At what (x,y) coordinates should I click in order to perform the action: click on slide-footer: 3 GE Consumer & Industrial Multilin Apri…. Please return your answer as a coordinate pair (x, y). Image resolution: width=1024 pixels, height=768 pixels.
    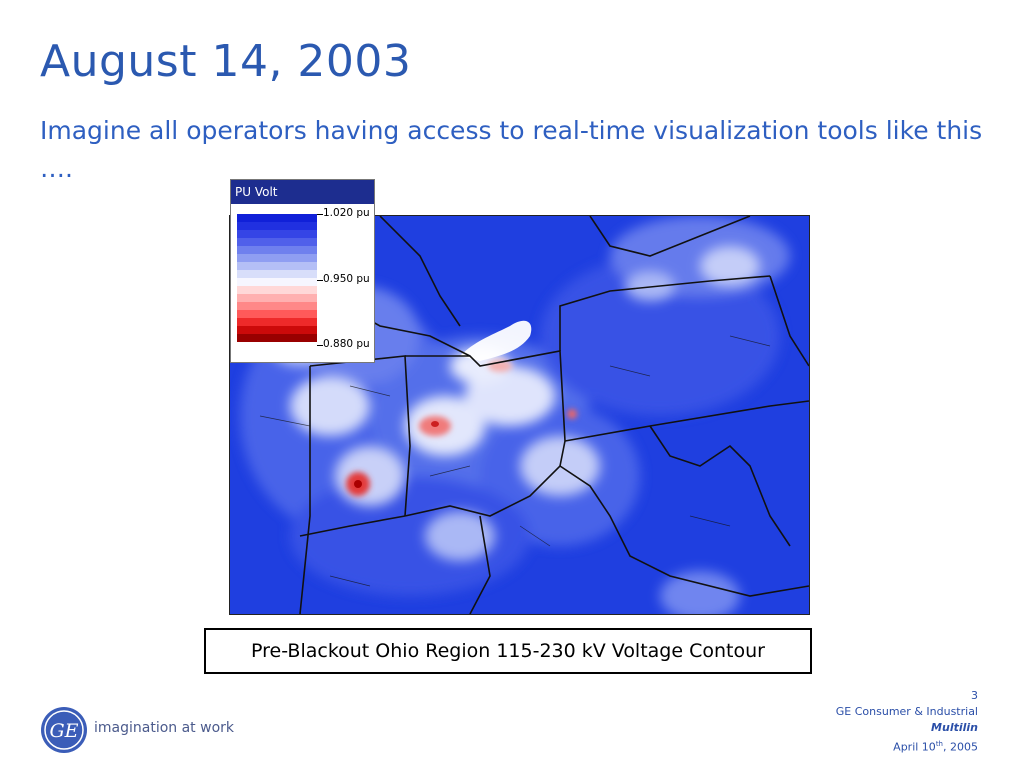
    Looking at the image, I should click on (907, 722).